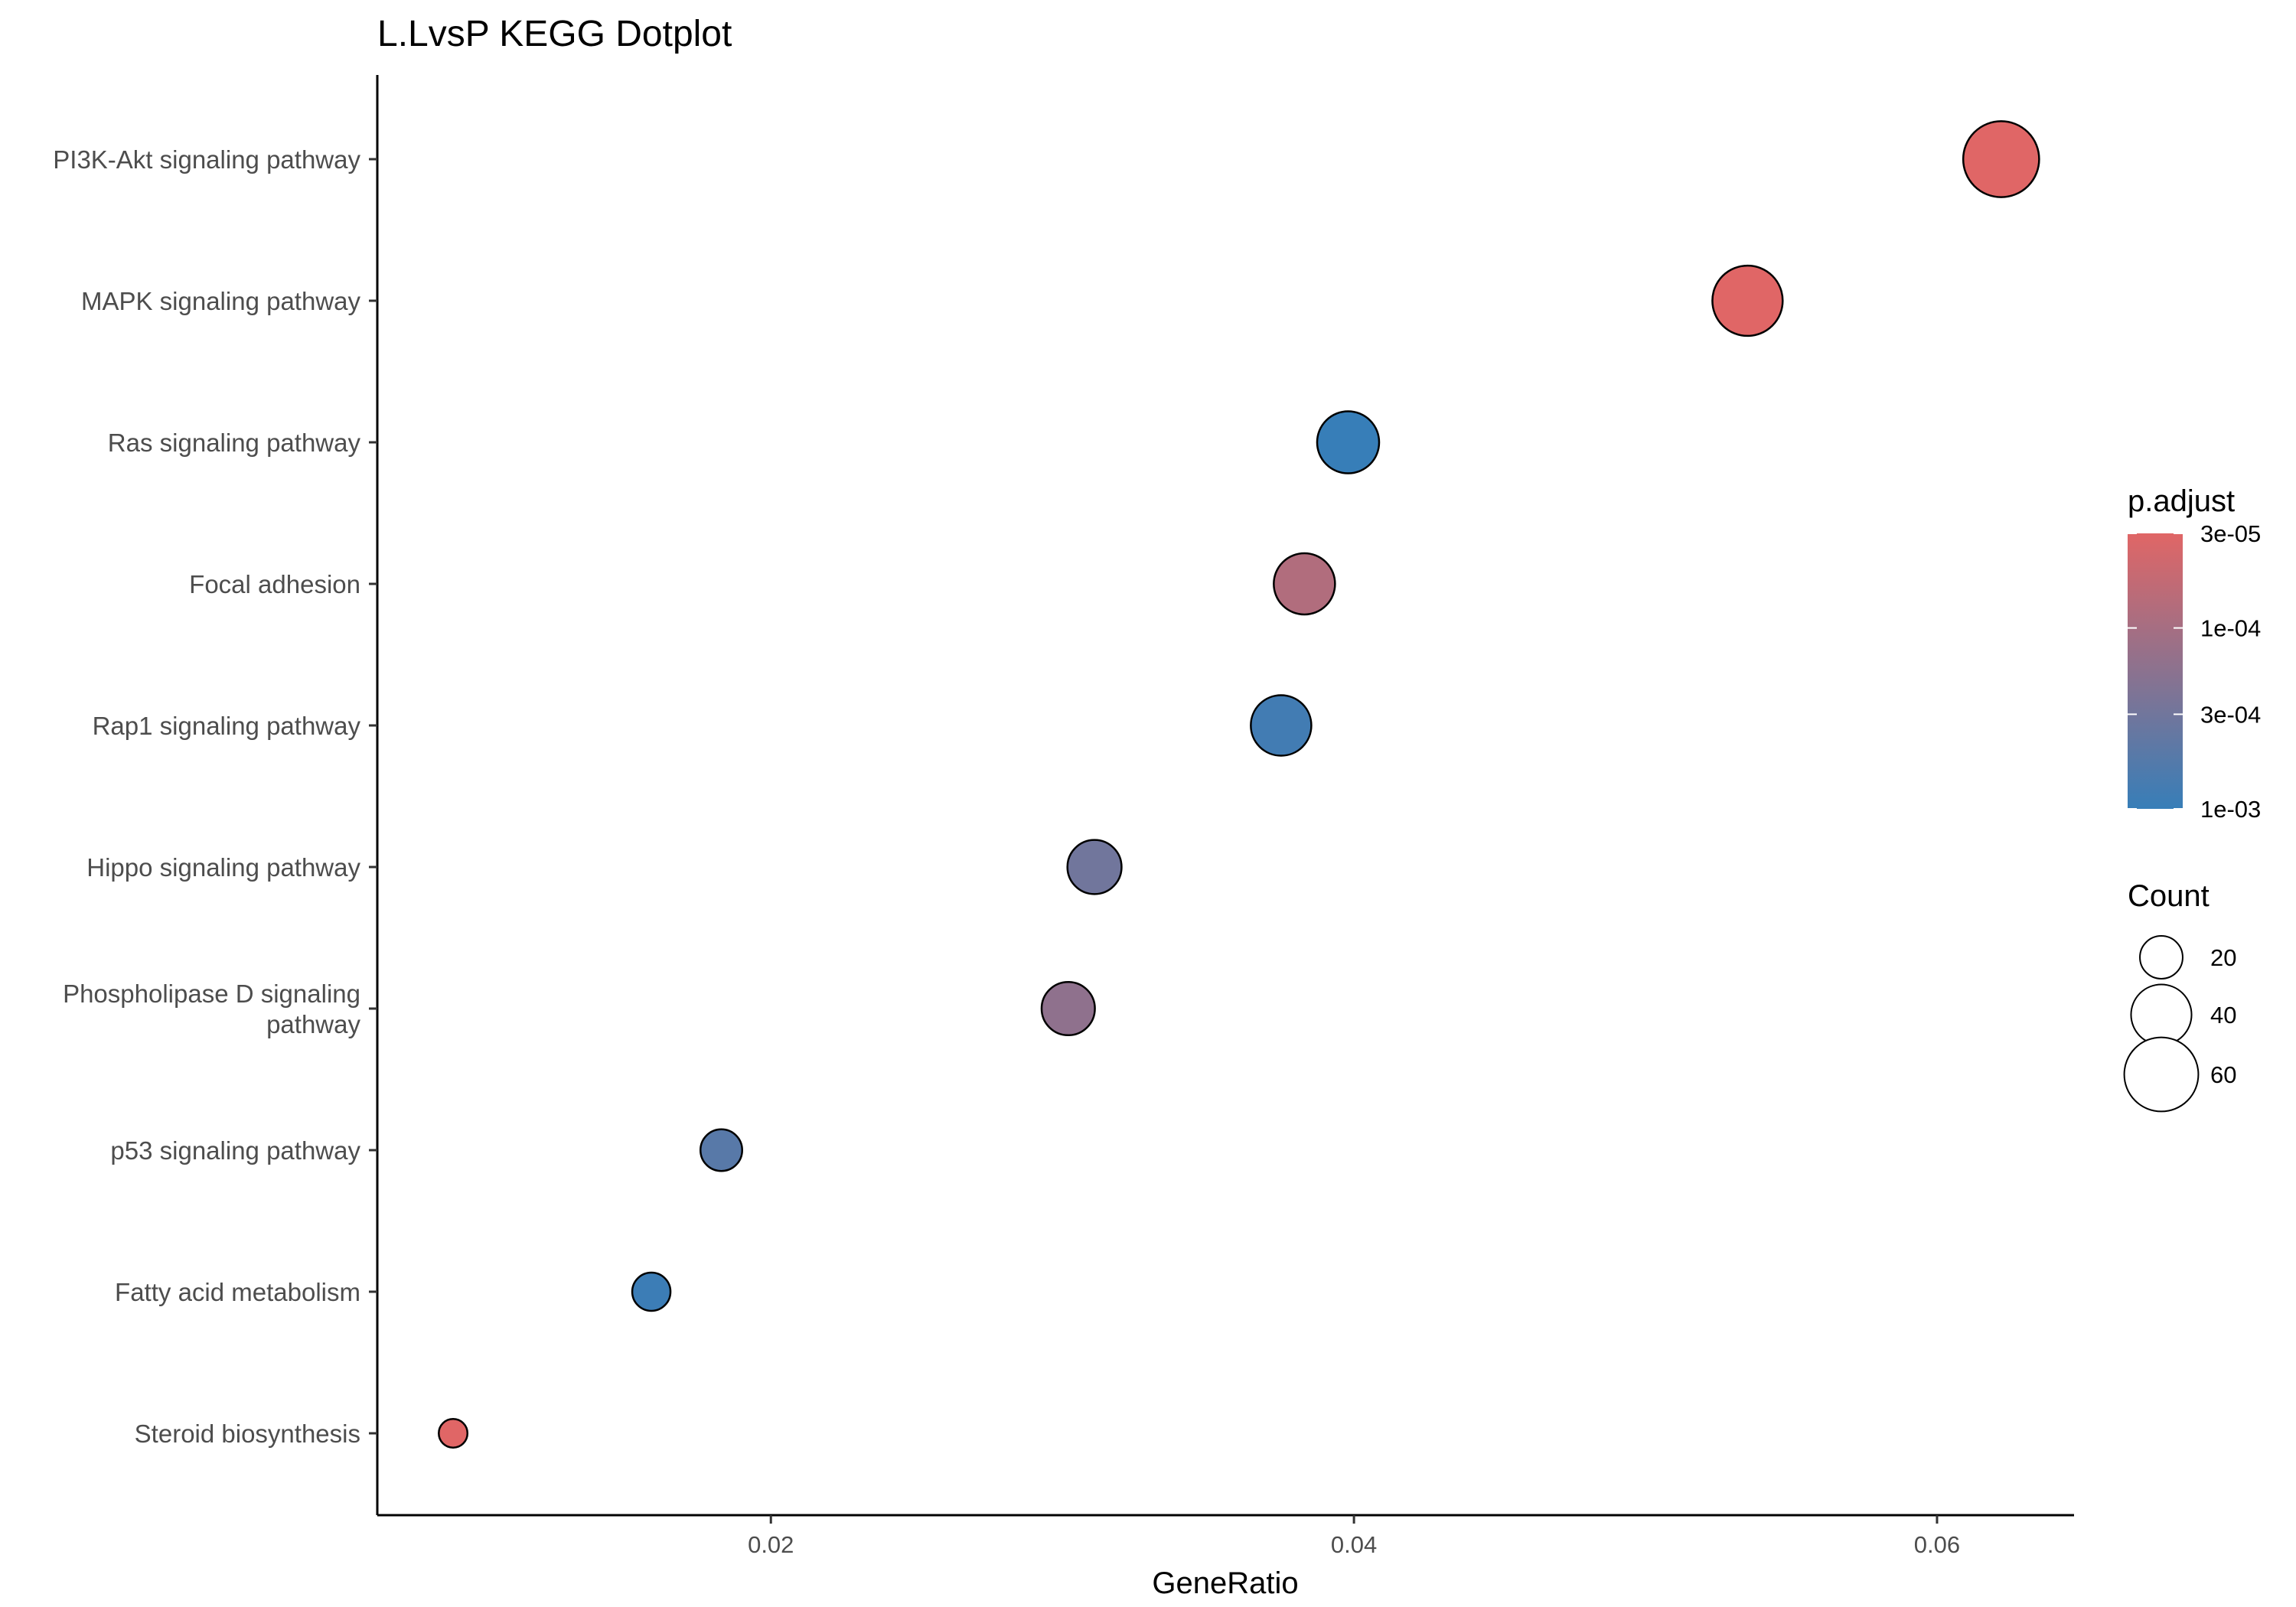  I want to click on category-label: Rap1 signaling pathway, so click(227, 726).